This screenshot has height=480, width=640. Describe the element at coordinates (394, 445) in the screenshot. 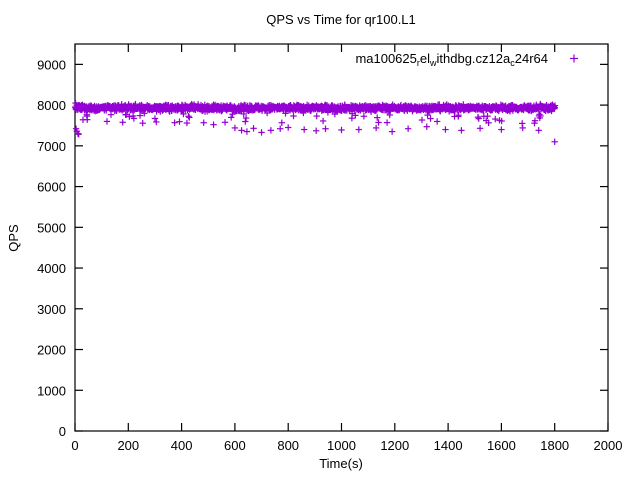

I see `x-tick-label: 1200` at that location.